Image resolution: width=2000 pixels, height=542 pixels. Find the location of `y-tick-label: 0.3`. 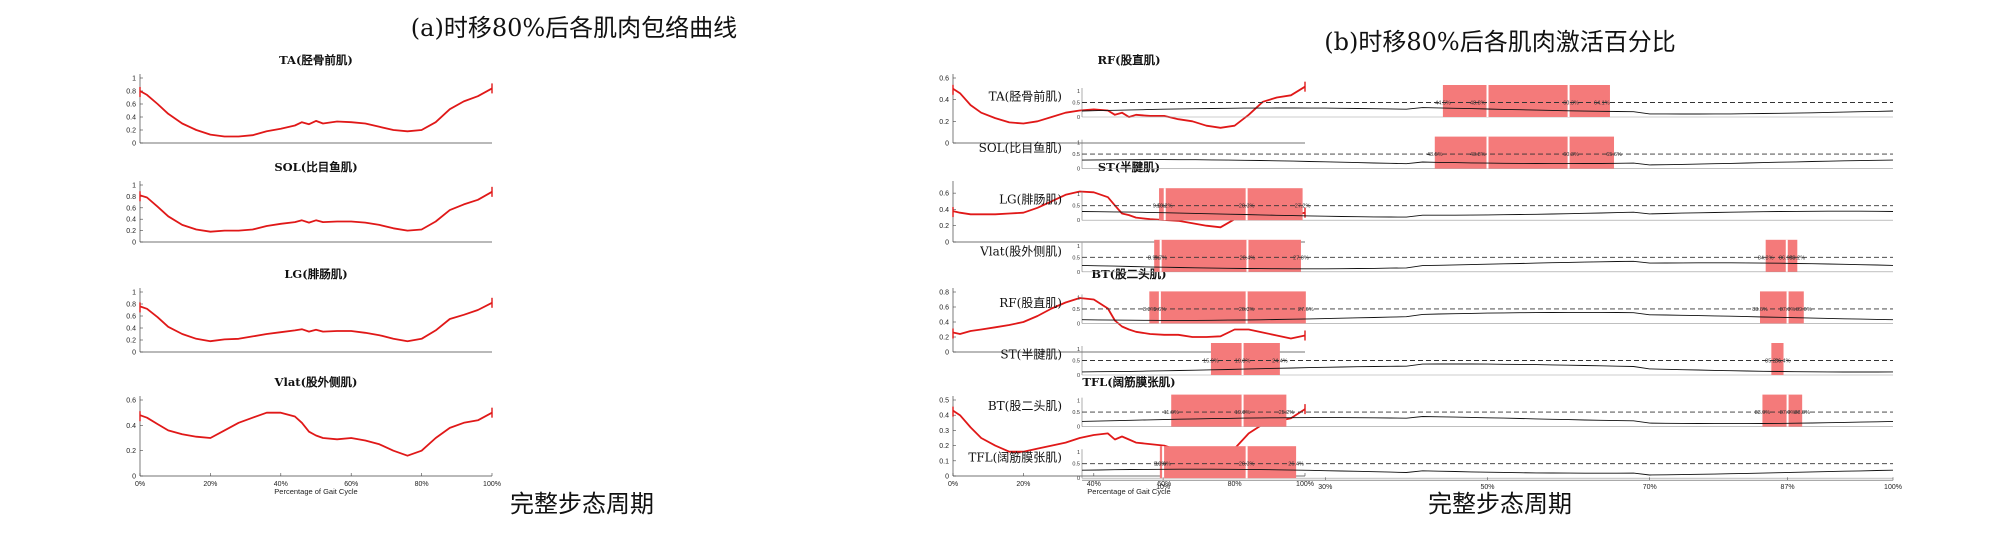

y-tick-label: 0.3 is located at coordinates (944, 431).